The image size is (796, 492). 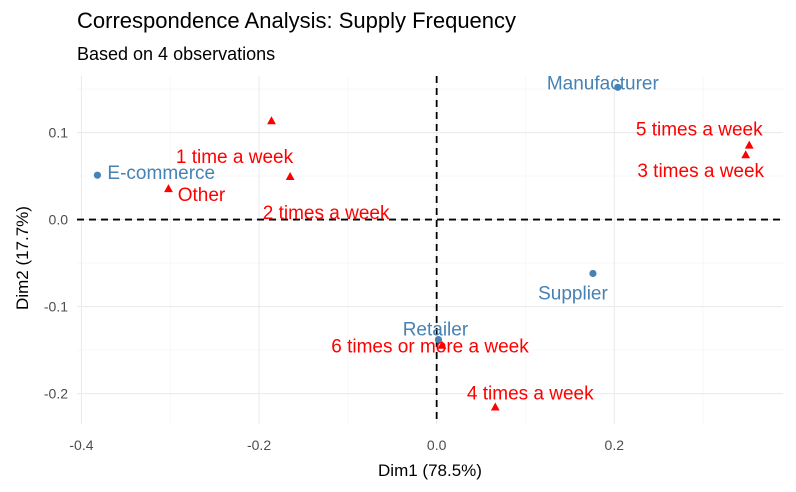 I want to click on y-tick-label: -0.1, so click(x=56, y=307).